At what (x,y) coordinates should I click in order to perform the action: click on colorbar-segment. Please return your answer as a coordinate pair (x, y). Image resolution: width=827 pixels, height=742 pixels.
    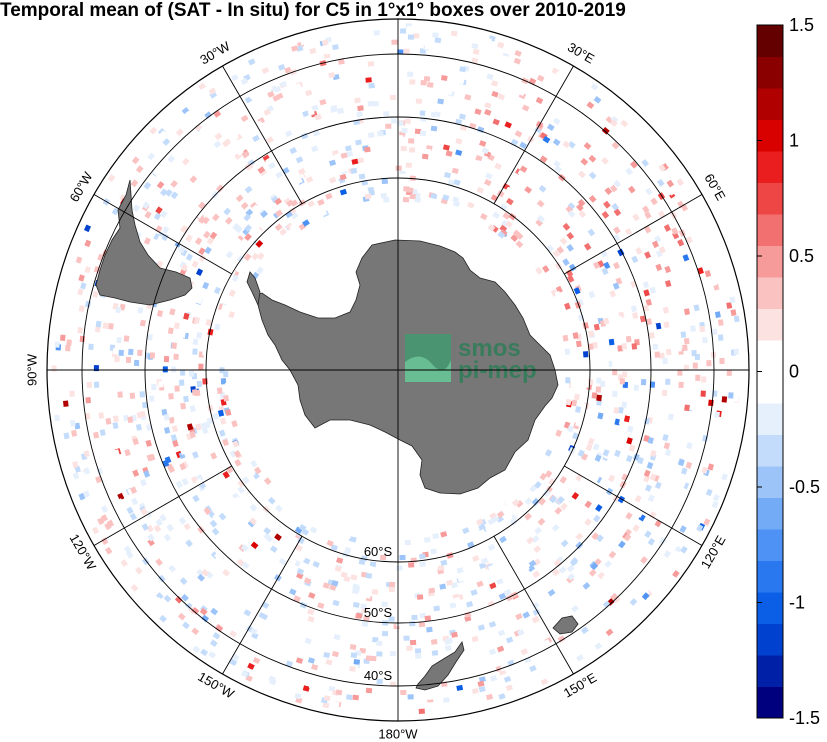
    Looking at the image, I should click on (770, 576).